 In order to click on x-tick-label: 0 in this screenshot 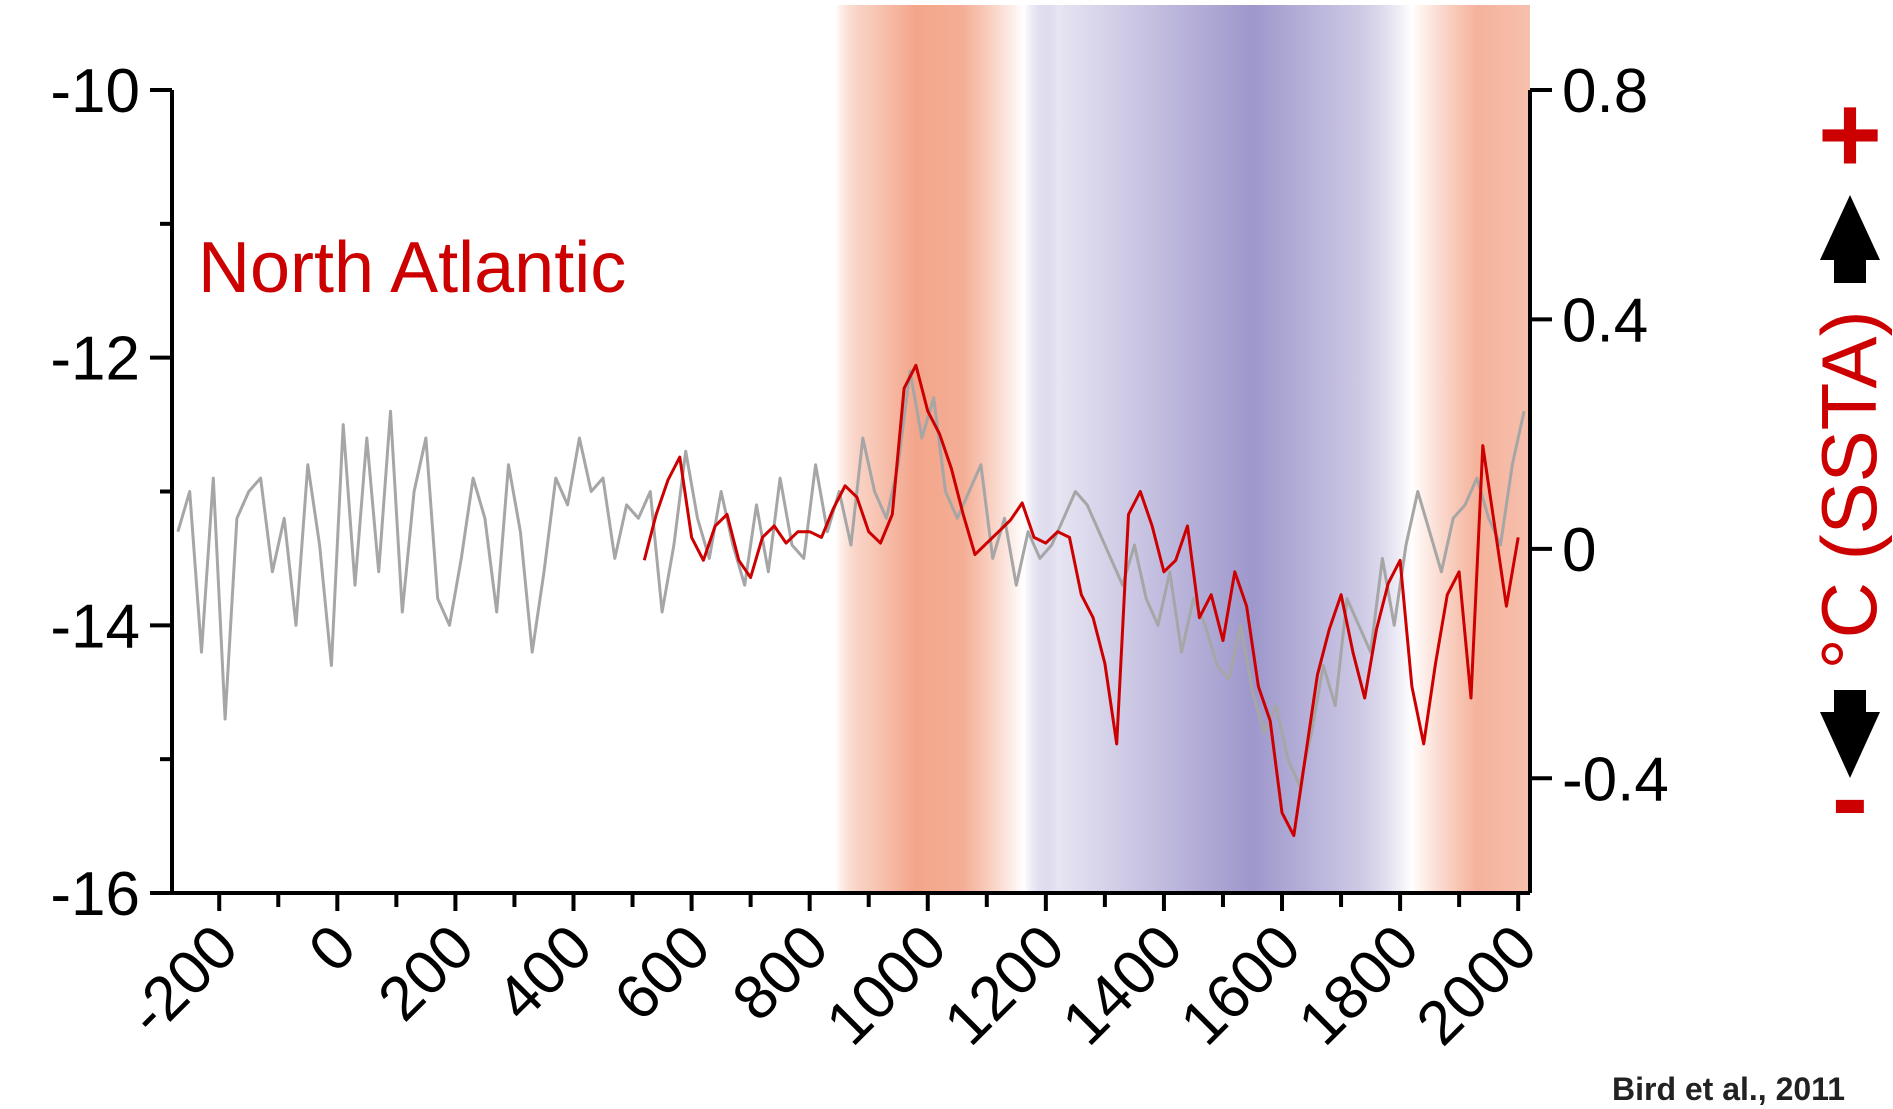, I will do `click(332, 948)`.